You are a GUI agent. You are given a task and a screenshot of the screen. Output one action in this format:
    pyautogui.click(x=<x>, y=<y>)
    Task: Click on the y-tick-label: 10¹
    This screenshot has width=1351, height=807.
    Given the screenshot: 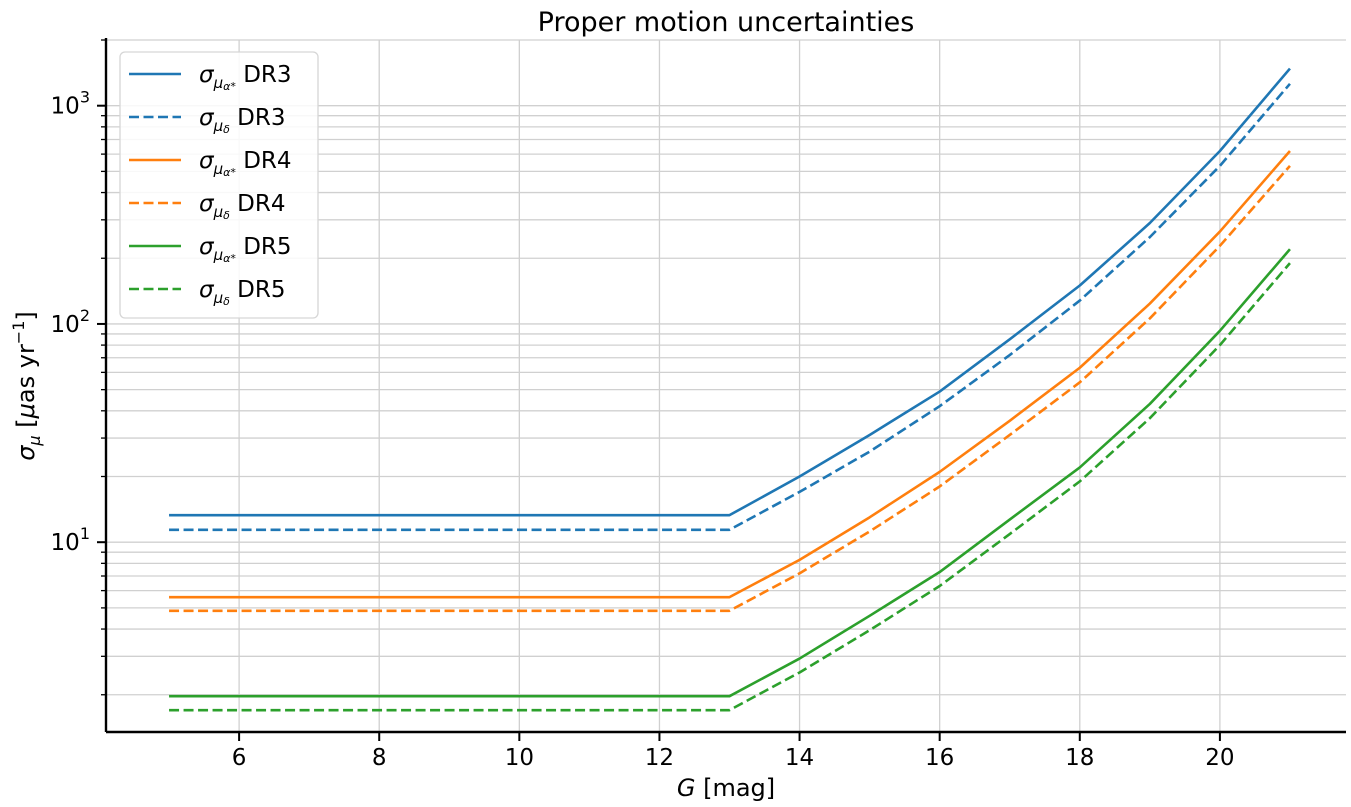 What is the action you would take?
    pyautogui.click(x=70, y=540)
    